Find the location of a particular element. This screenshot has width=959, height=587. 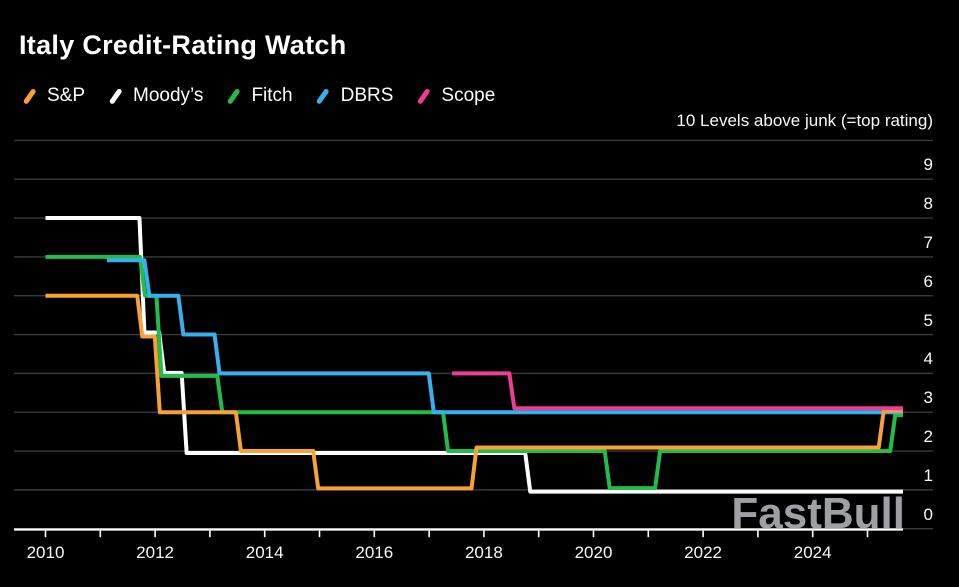

x-axis-label: 2016 is located at coordinates (374, 552).